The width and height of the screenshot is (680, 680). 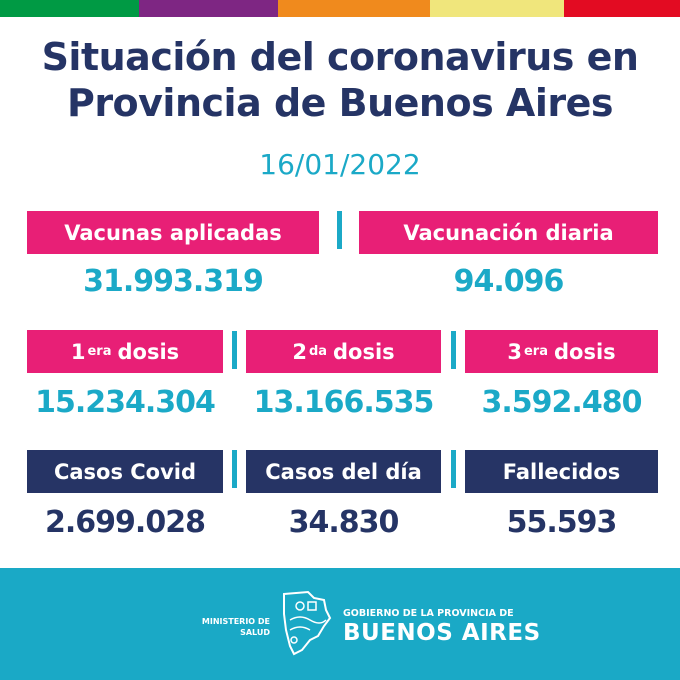 What do you see at coordinates (125, 402) in the screenshot?
I see `first-dose-value: 15.234.304` at bounding box center [125, 402].